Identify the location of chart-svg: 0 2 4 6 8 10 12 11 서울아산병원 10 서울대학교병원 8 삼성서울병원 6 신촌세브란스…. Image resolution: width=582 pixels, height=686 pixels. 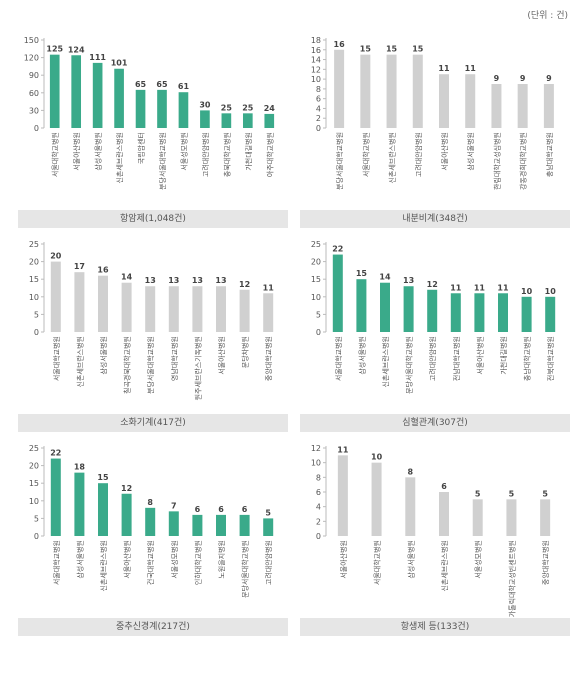
(431, 530).